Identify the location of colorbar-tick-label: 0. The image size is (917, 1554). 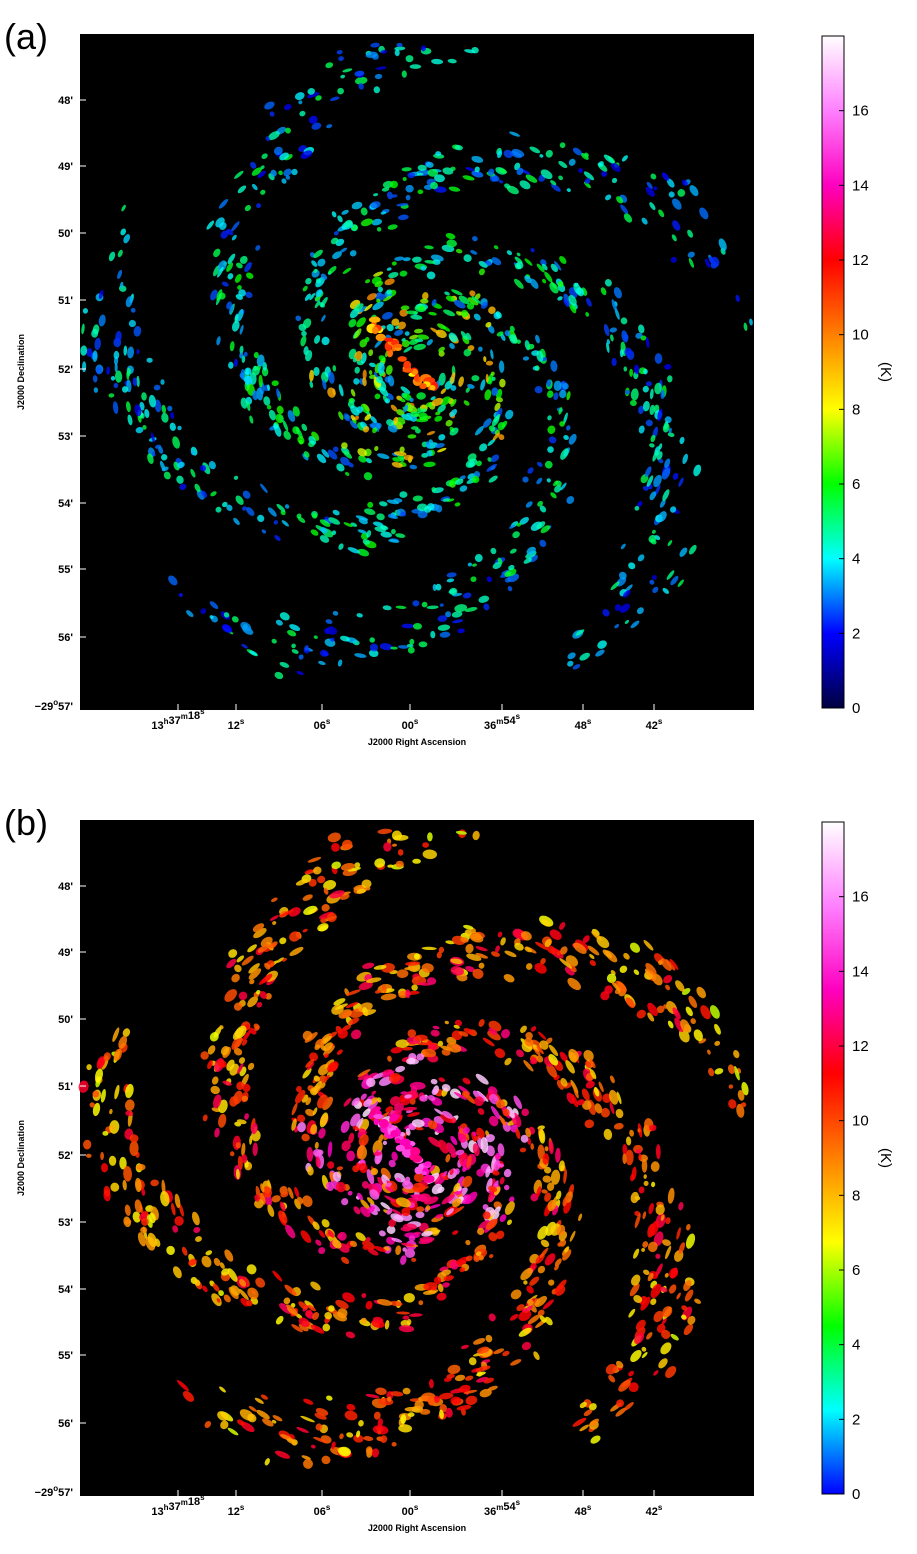
(856, 708).